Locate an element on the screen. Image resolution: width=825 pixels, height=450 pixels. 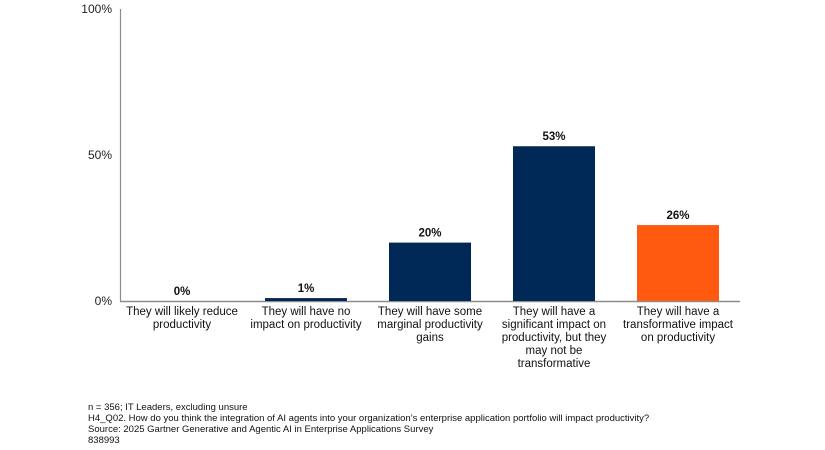
footnote-sample: n = 356; IT Leaders, excluding unsure is located at coordinates (168, 407).